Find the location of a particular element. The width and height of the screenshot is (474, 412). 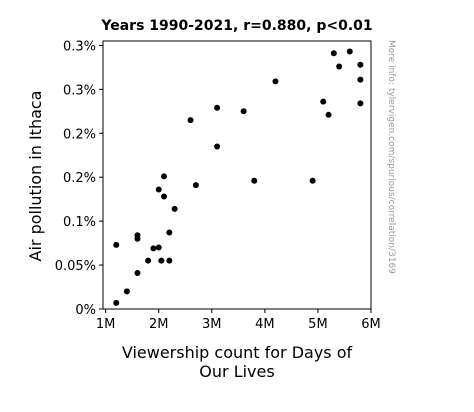

x-tick-label: 6M is located at coordinates (371, 324).